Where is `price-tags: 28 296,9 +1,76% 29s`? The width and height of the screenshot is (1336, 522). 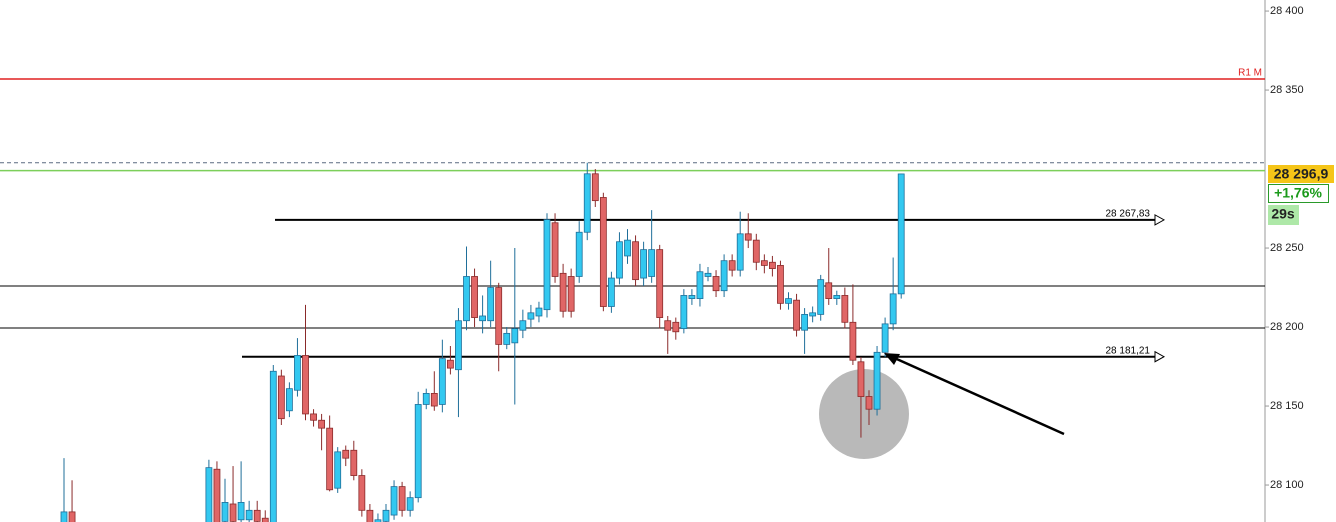 price-tags: 28 296,9 +1,76% 29s is located at coordinates (1301, 195).